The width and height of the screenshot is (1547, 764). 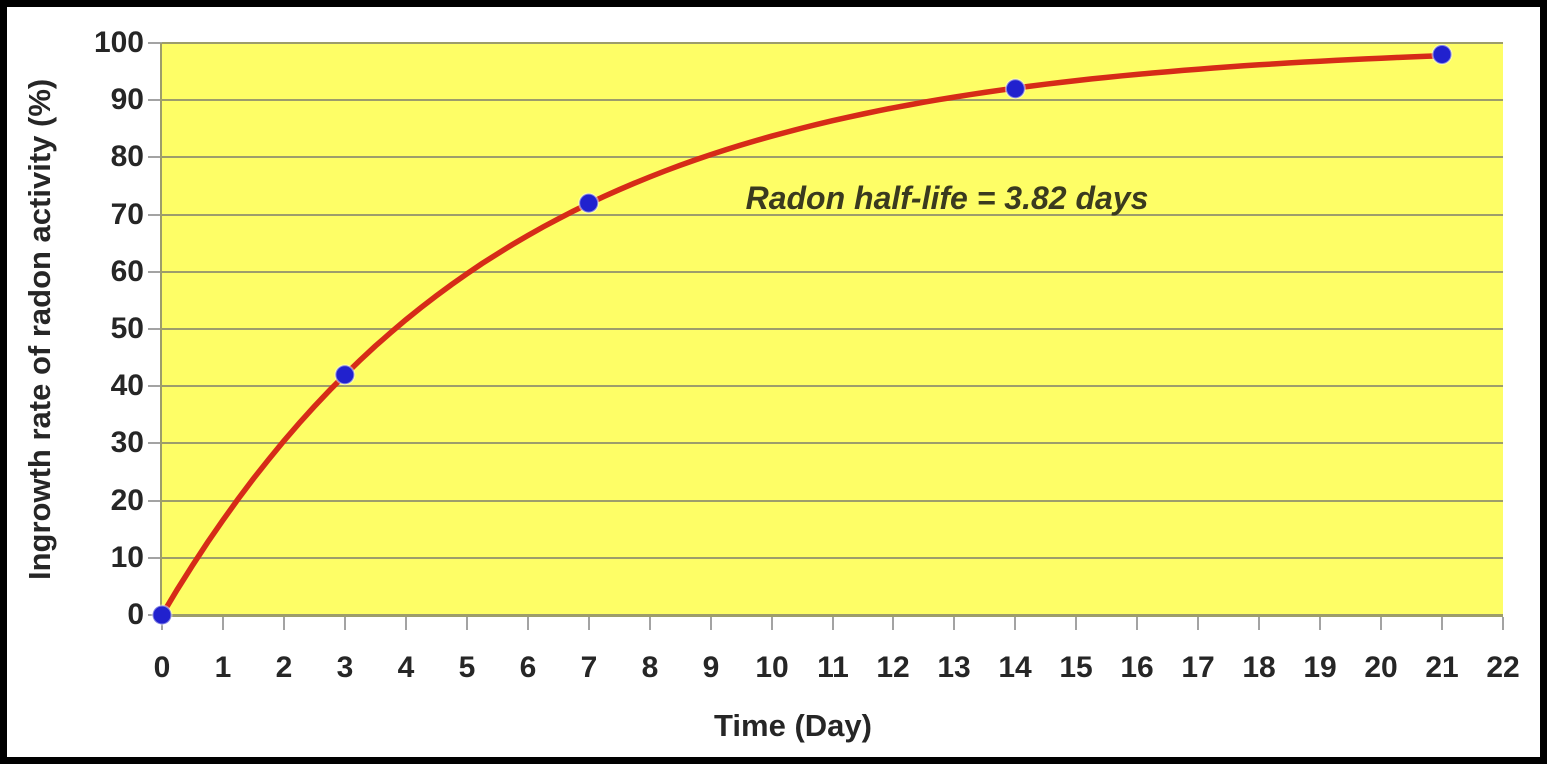 What do you see at coordinates (1198, 667) in the screenshot?
I see `x-tick-label: 17` at bounding box center [1198, 667].